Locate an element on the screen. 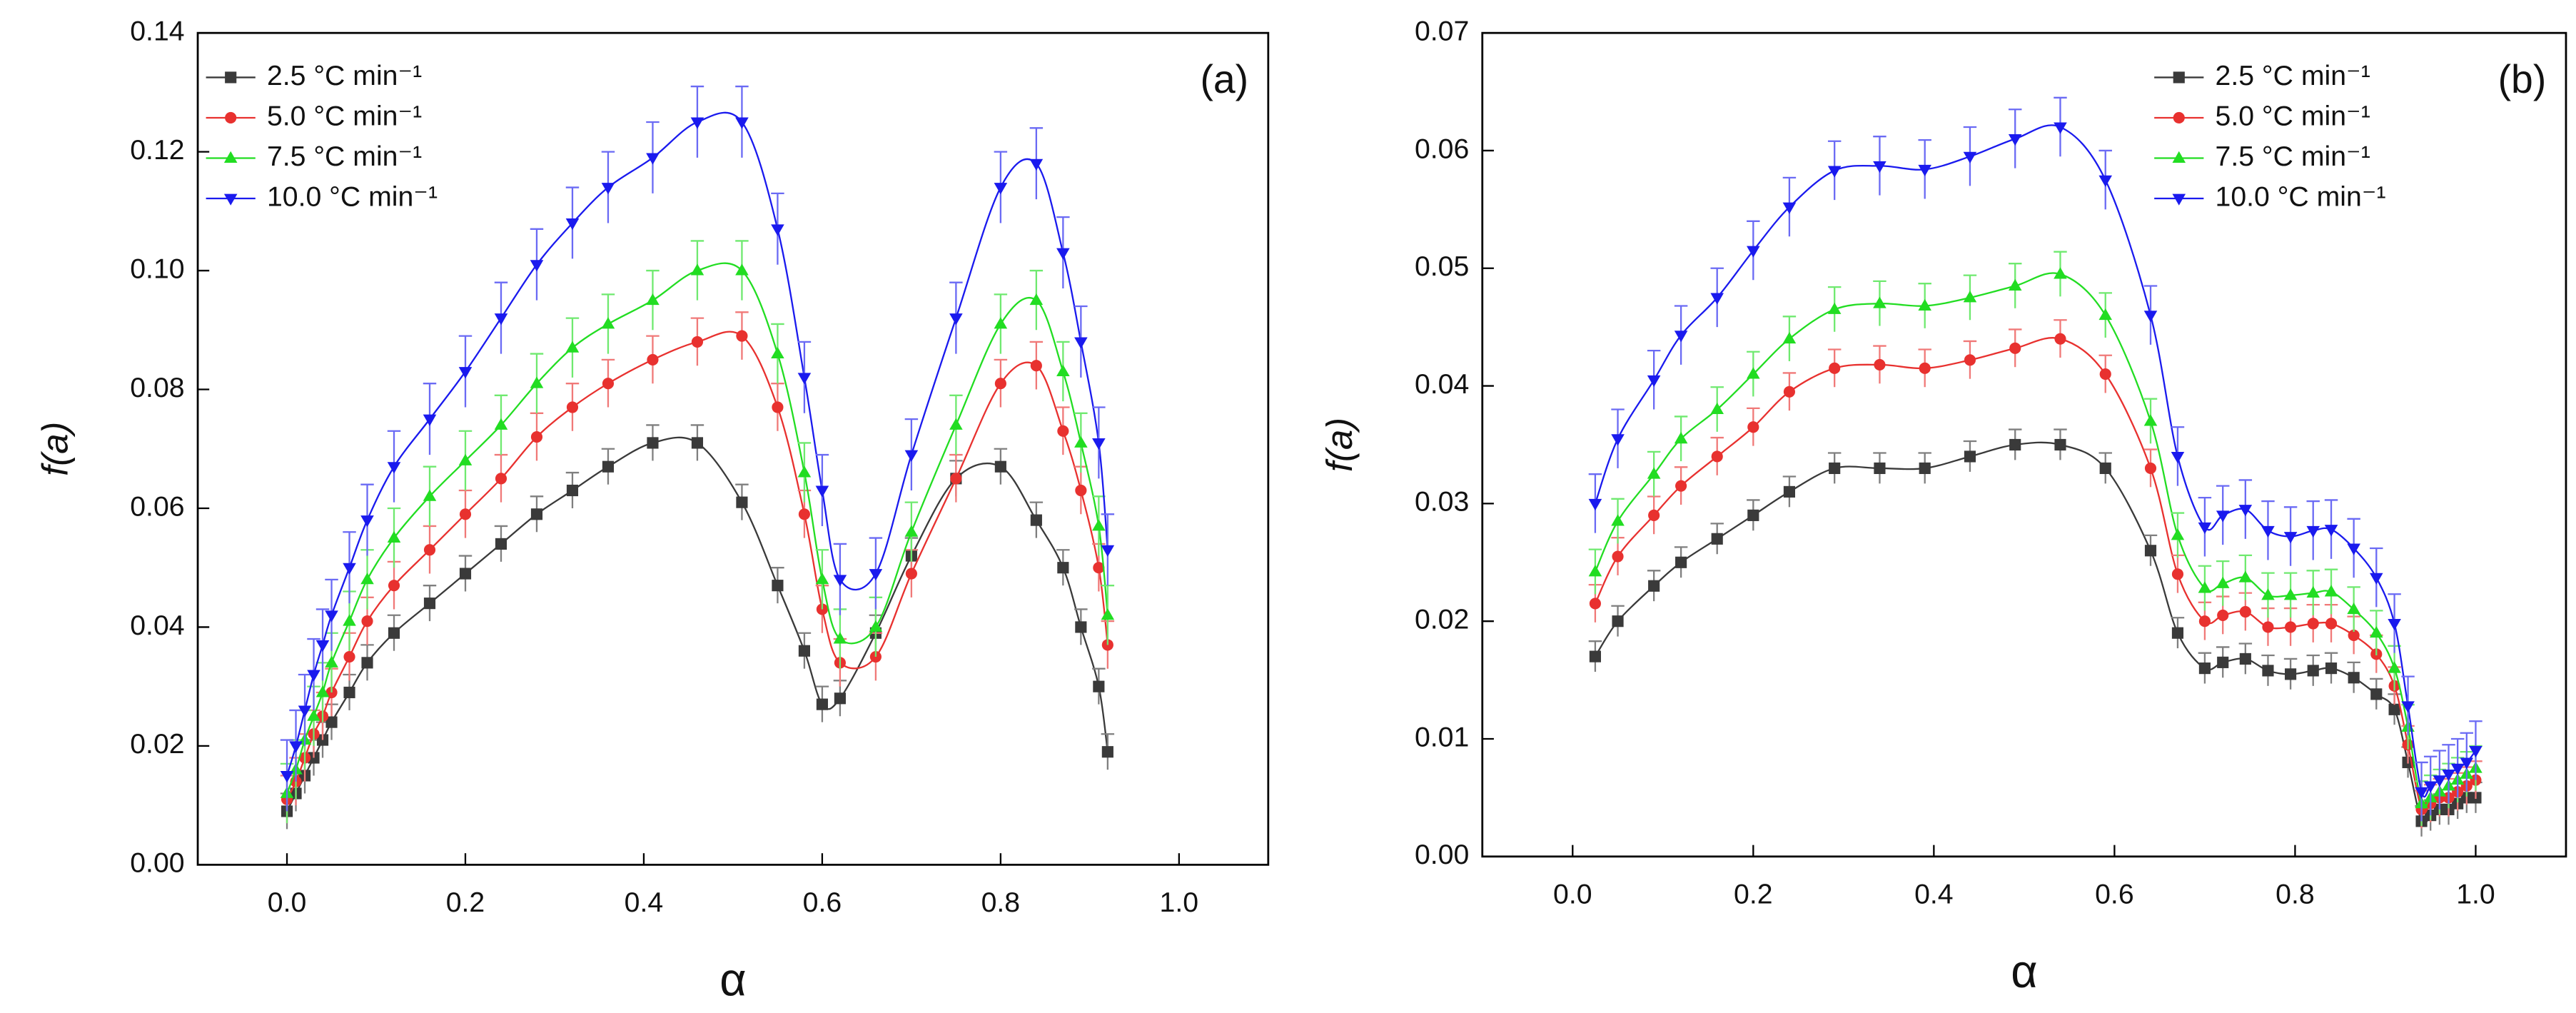 The height and width of the screenshot is (1013, 2576). y-tick-label: 0.10 is located at coordinates (157, 268).